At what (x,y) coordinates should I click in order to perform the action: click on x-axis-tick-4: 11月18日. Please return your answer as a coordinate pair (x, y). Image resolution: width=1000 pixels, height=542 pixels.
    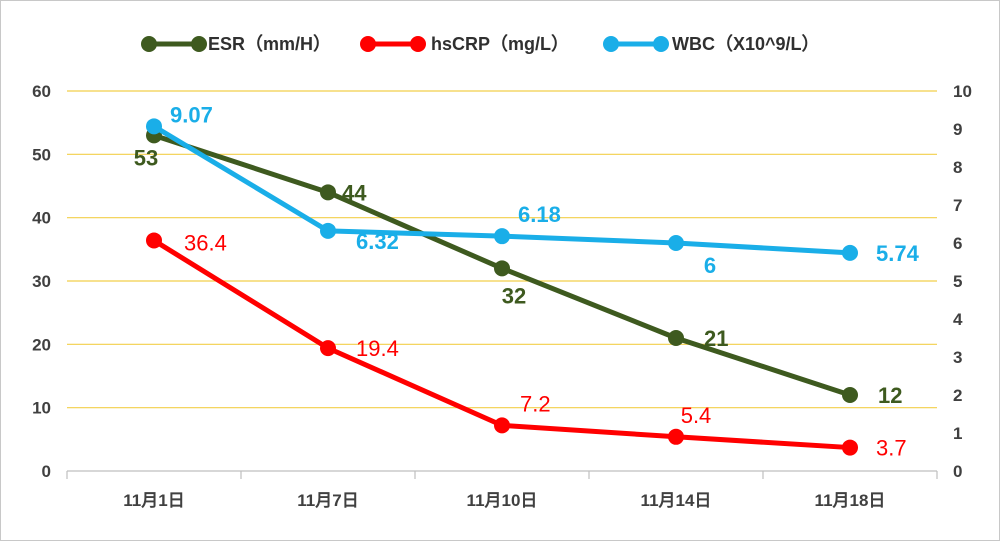
    Looking at the image, I should click on (850, 500).